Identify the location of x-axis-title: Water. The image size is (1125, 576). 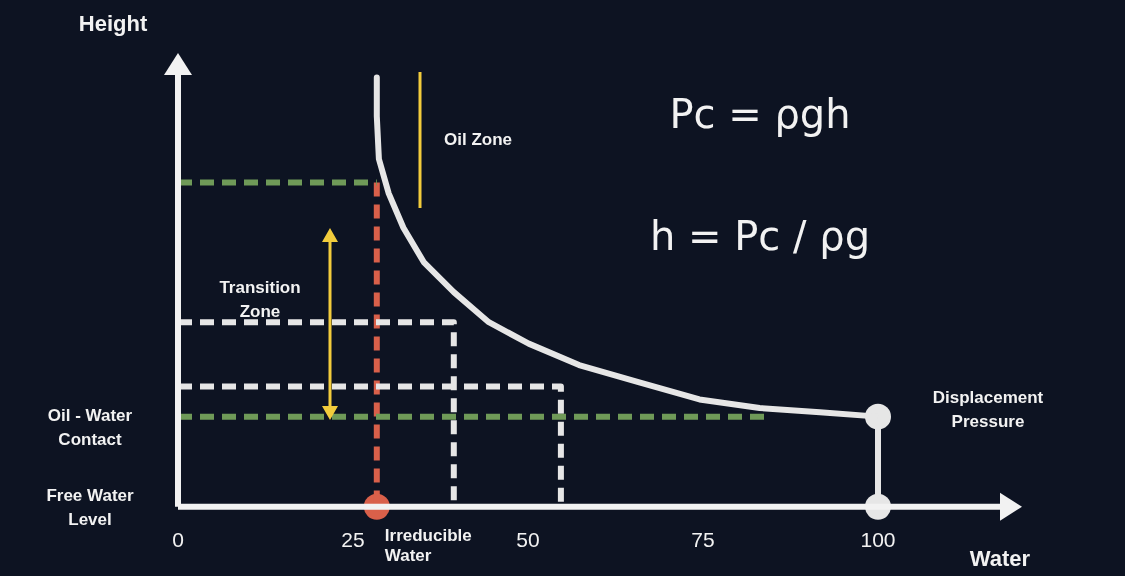
(1000, 559).